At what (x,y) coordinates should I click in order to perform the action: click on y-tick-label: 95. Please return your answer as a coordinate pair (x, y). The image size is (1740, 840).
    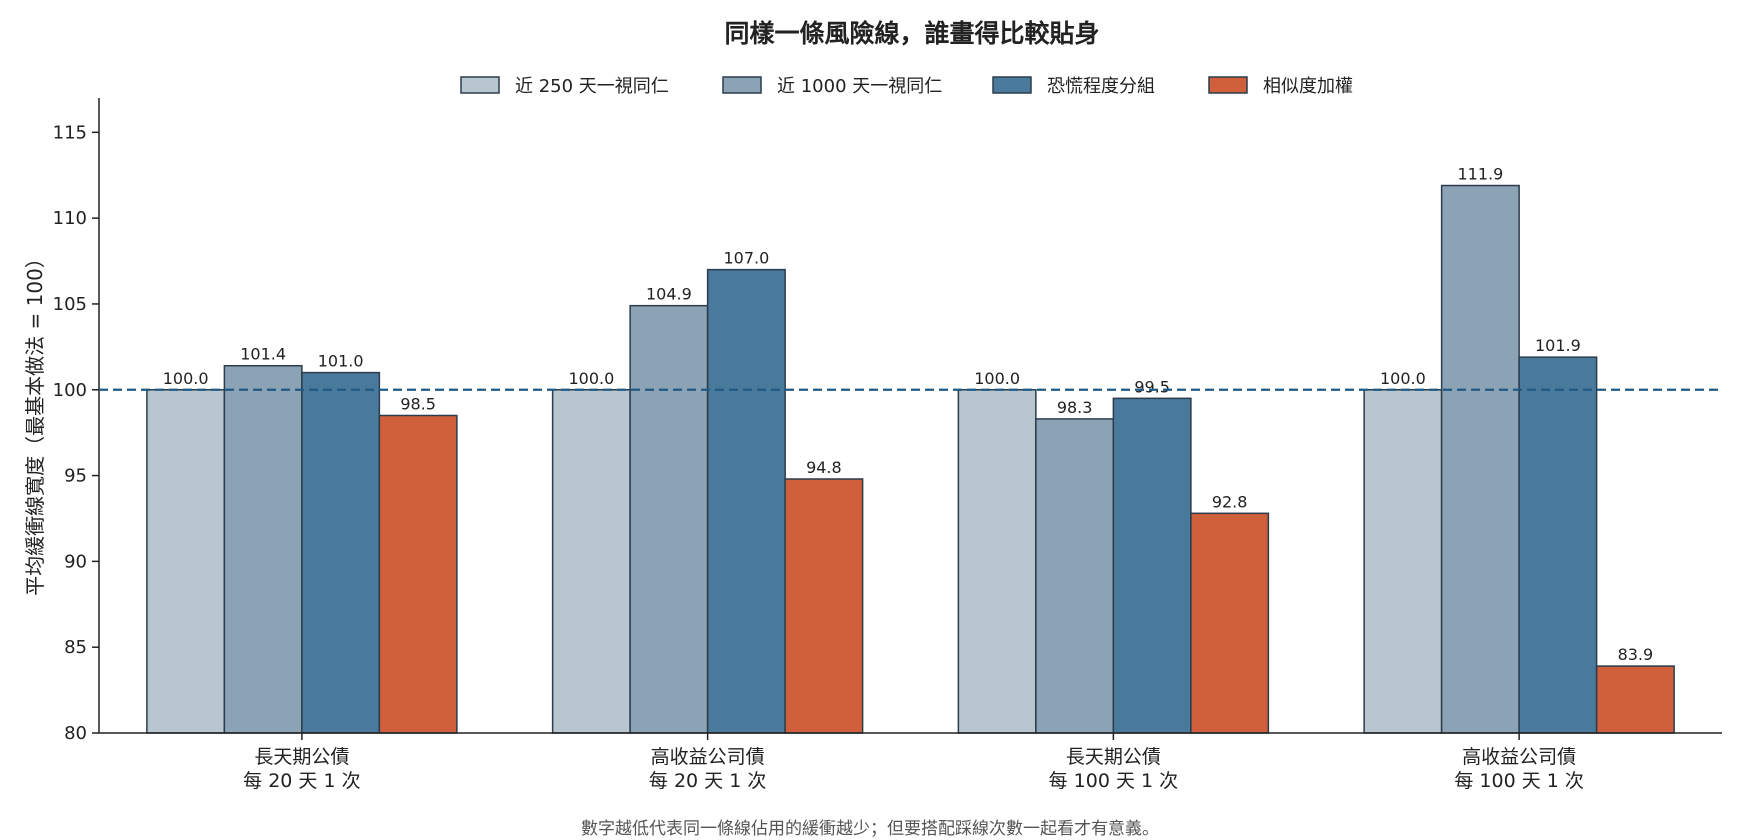
    Looking at the image, I should click on (75, 476).